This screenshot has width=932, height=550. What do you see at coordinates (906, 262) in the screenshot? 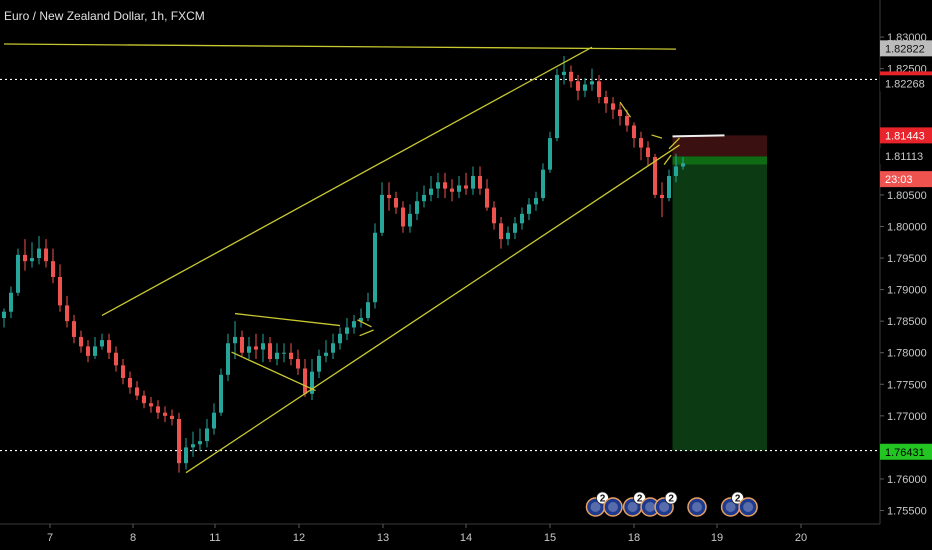
I see `price-axis-background` at bounding box center [906, 262].